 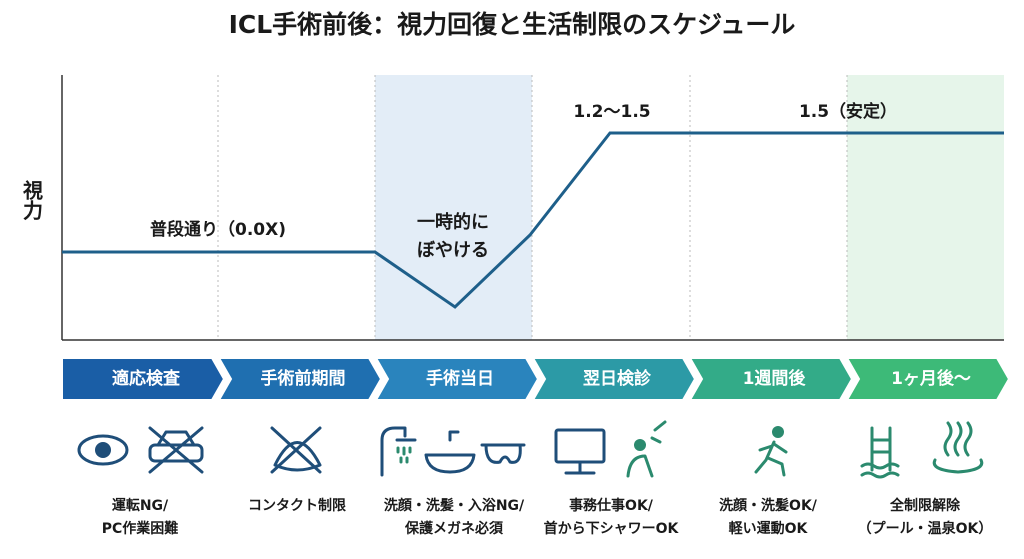 I want to click on phase-bar: 適応検査 手術前期間 手術当日 翌日検診 1週間後 1ヶ月後〜, so click(x=536, y=379).